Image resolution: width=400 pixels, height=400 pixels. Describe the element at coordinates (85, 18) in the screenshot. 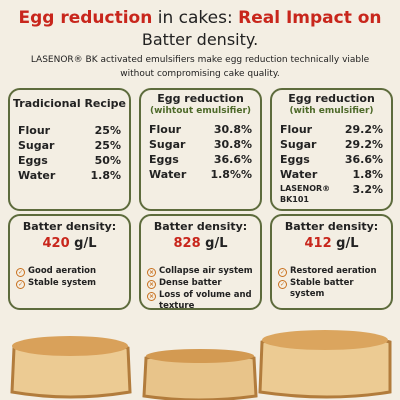

I see `title-part: Egg reduction` at that location.